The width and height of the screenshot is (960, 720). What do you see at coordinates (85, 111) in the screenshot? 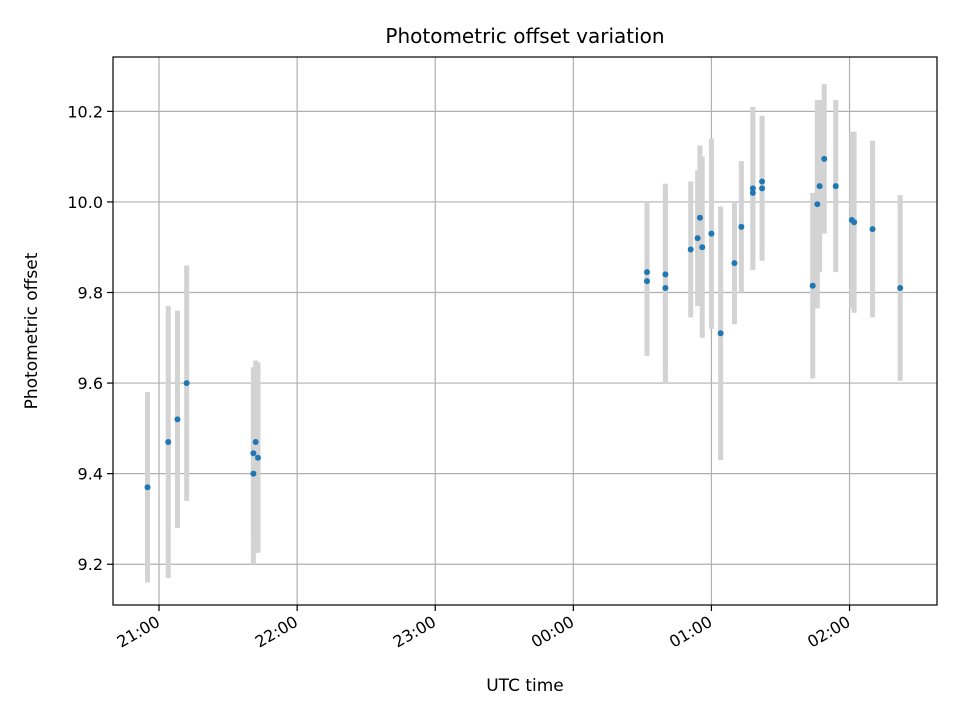
I see `y-tick-label: 10.2` at bounding box center [85, 111].